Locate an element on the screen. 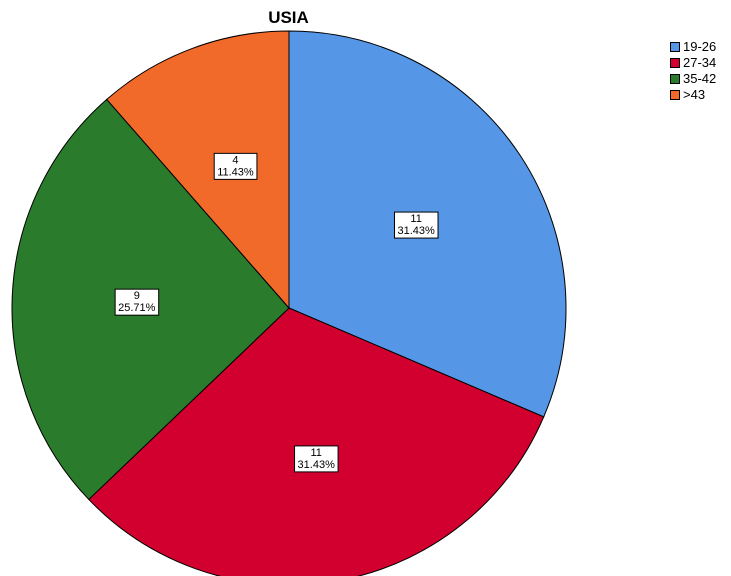  legend-label: 27-34 is located at coordinates (700, 62).